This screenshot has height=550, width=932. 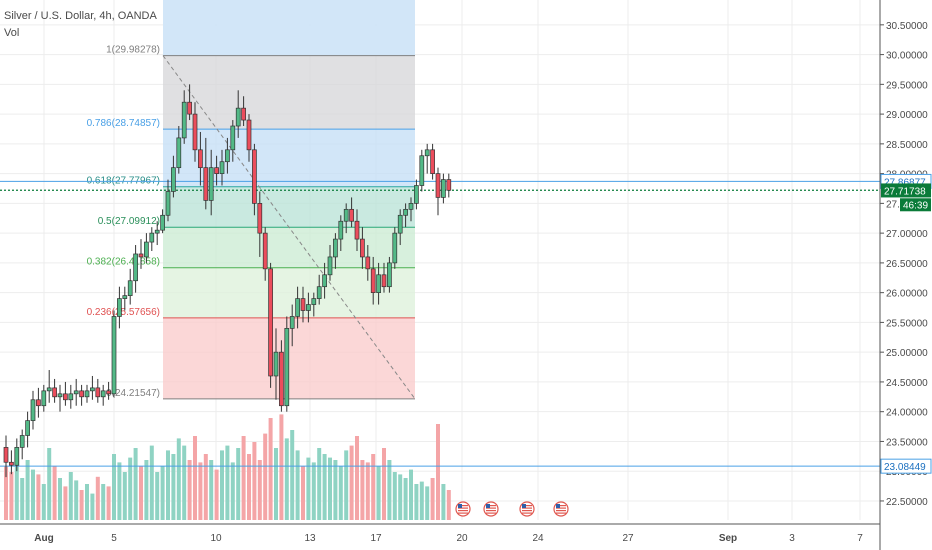 What do you see at coordinates (905, 467) in the screenshot?
I see `price-line-value: 23.08449` at bounding box center [905, 467].